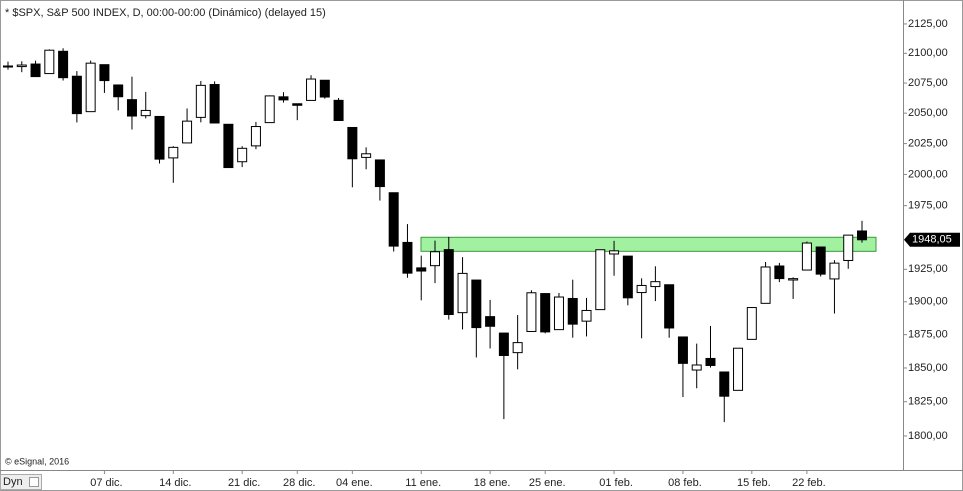 This screenshot has height=491, width=963. What do you see at coordinates (244, 483) in the screenshot?
I see `x-tick-label: 21 dic.` at bounding box center [244, 483].